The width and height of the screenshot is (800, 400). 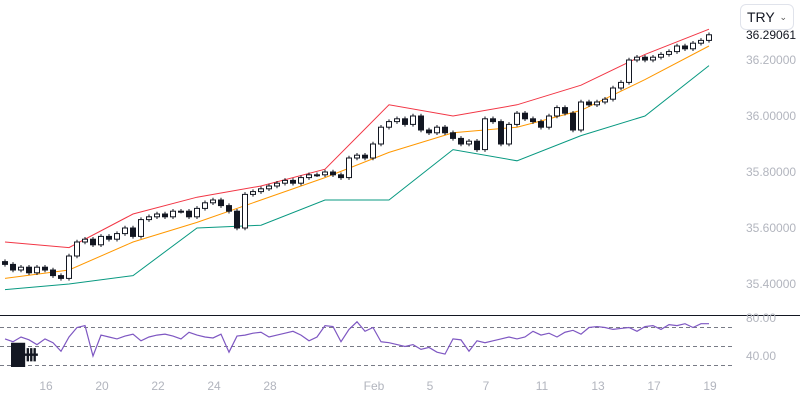 What do you see at coordinates (771, 116) in the screenshot?
I see `price-tick-label: 36.00000` at bounding box center [771, 116].